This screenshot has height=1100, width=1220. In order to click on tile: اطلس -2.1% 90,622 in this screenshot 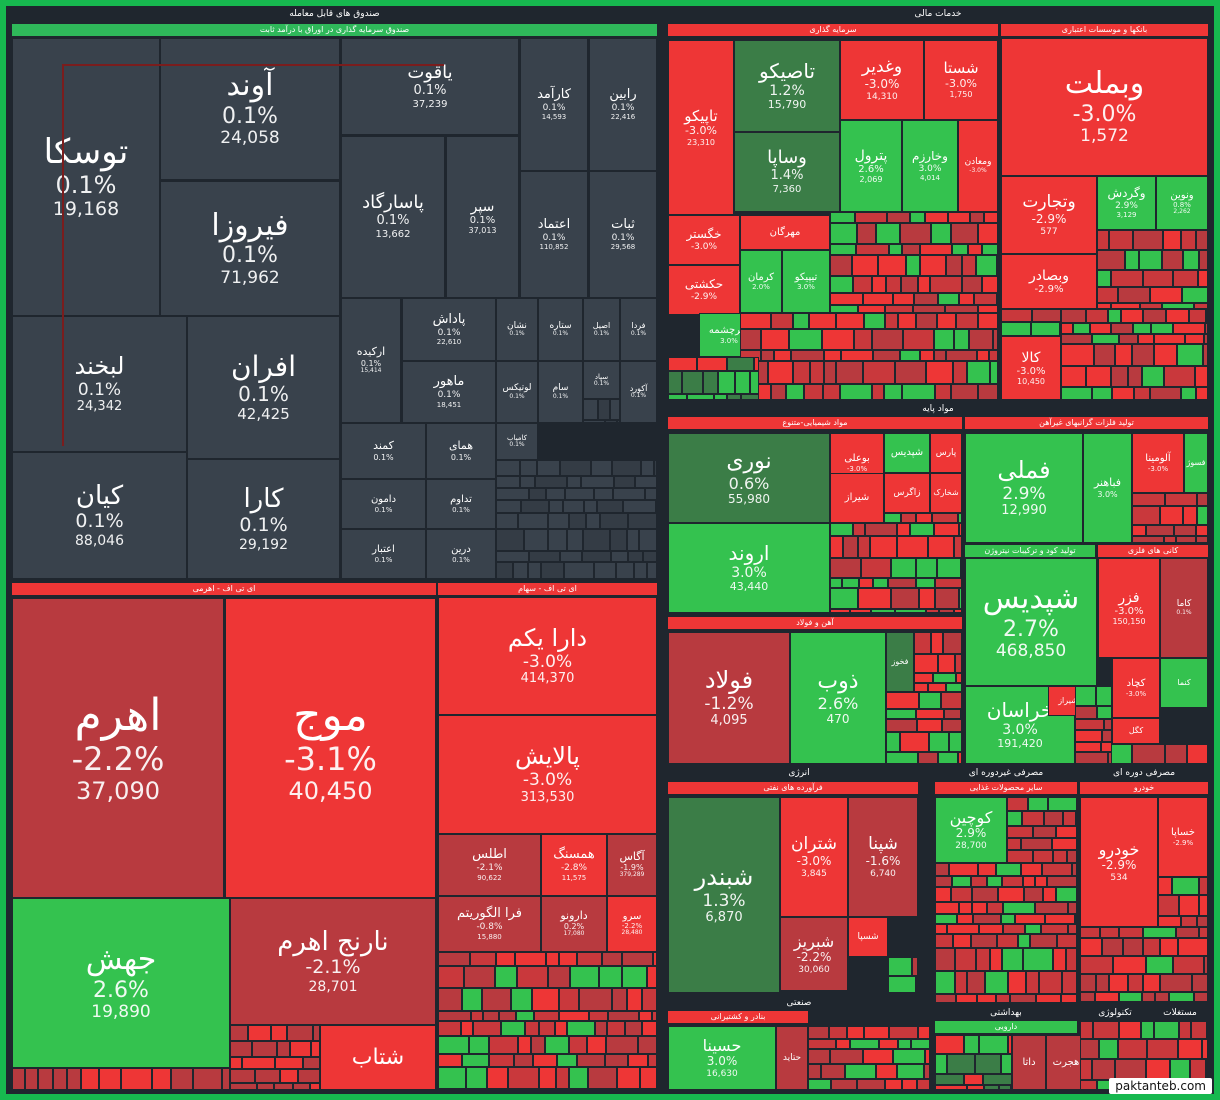, I will do `click(489, 865)`.